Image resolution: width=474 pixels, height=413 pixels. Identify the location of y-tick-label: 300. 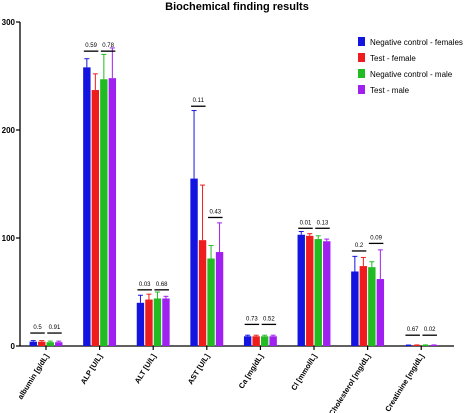
(9, 22).